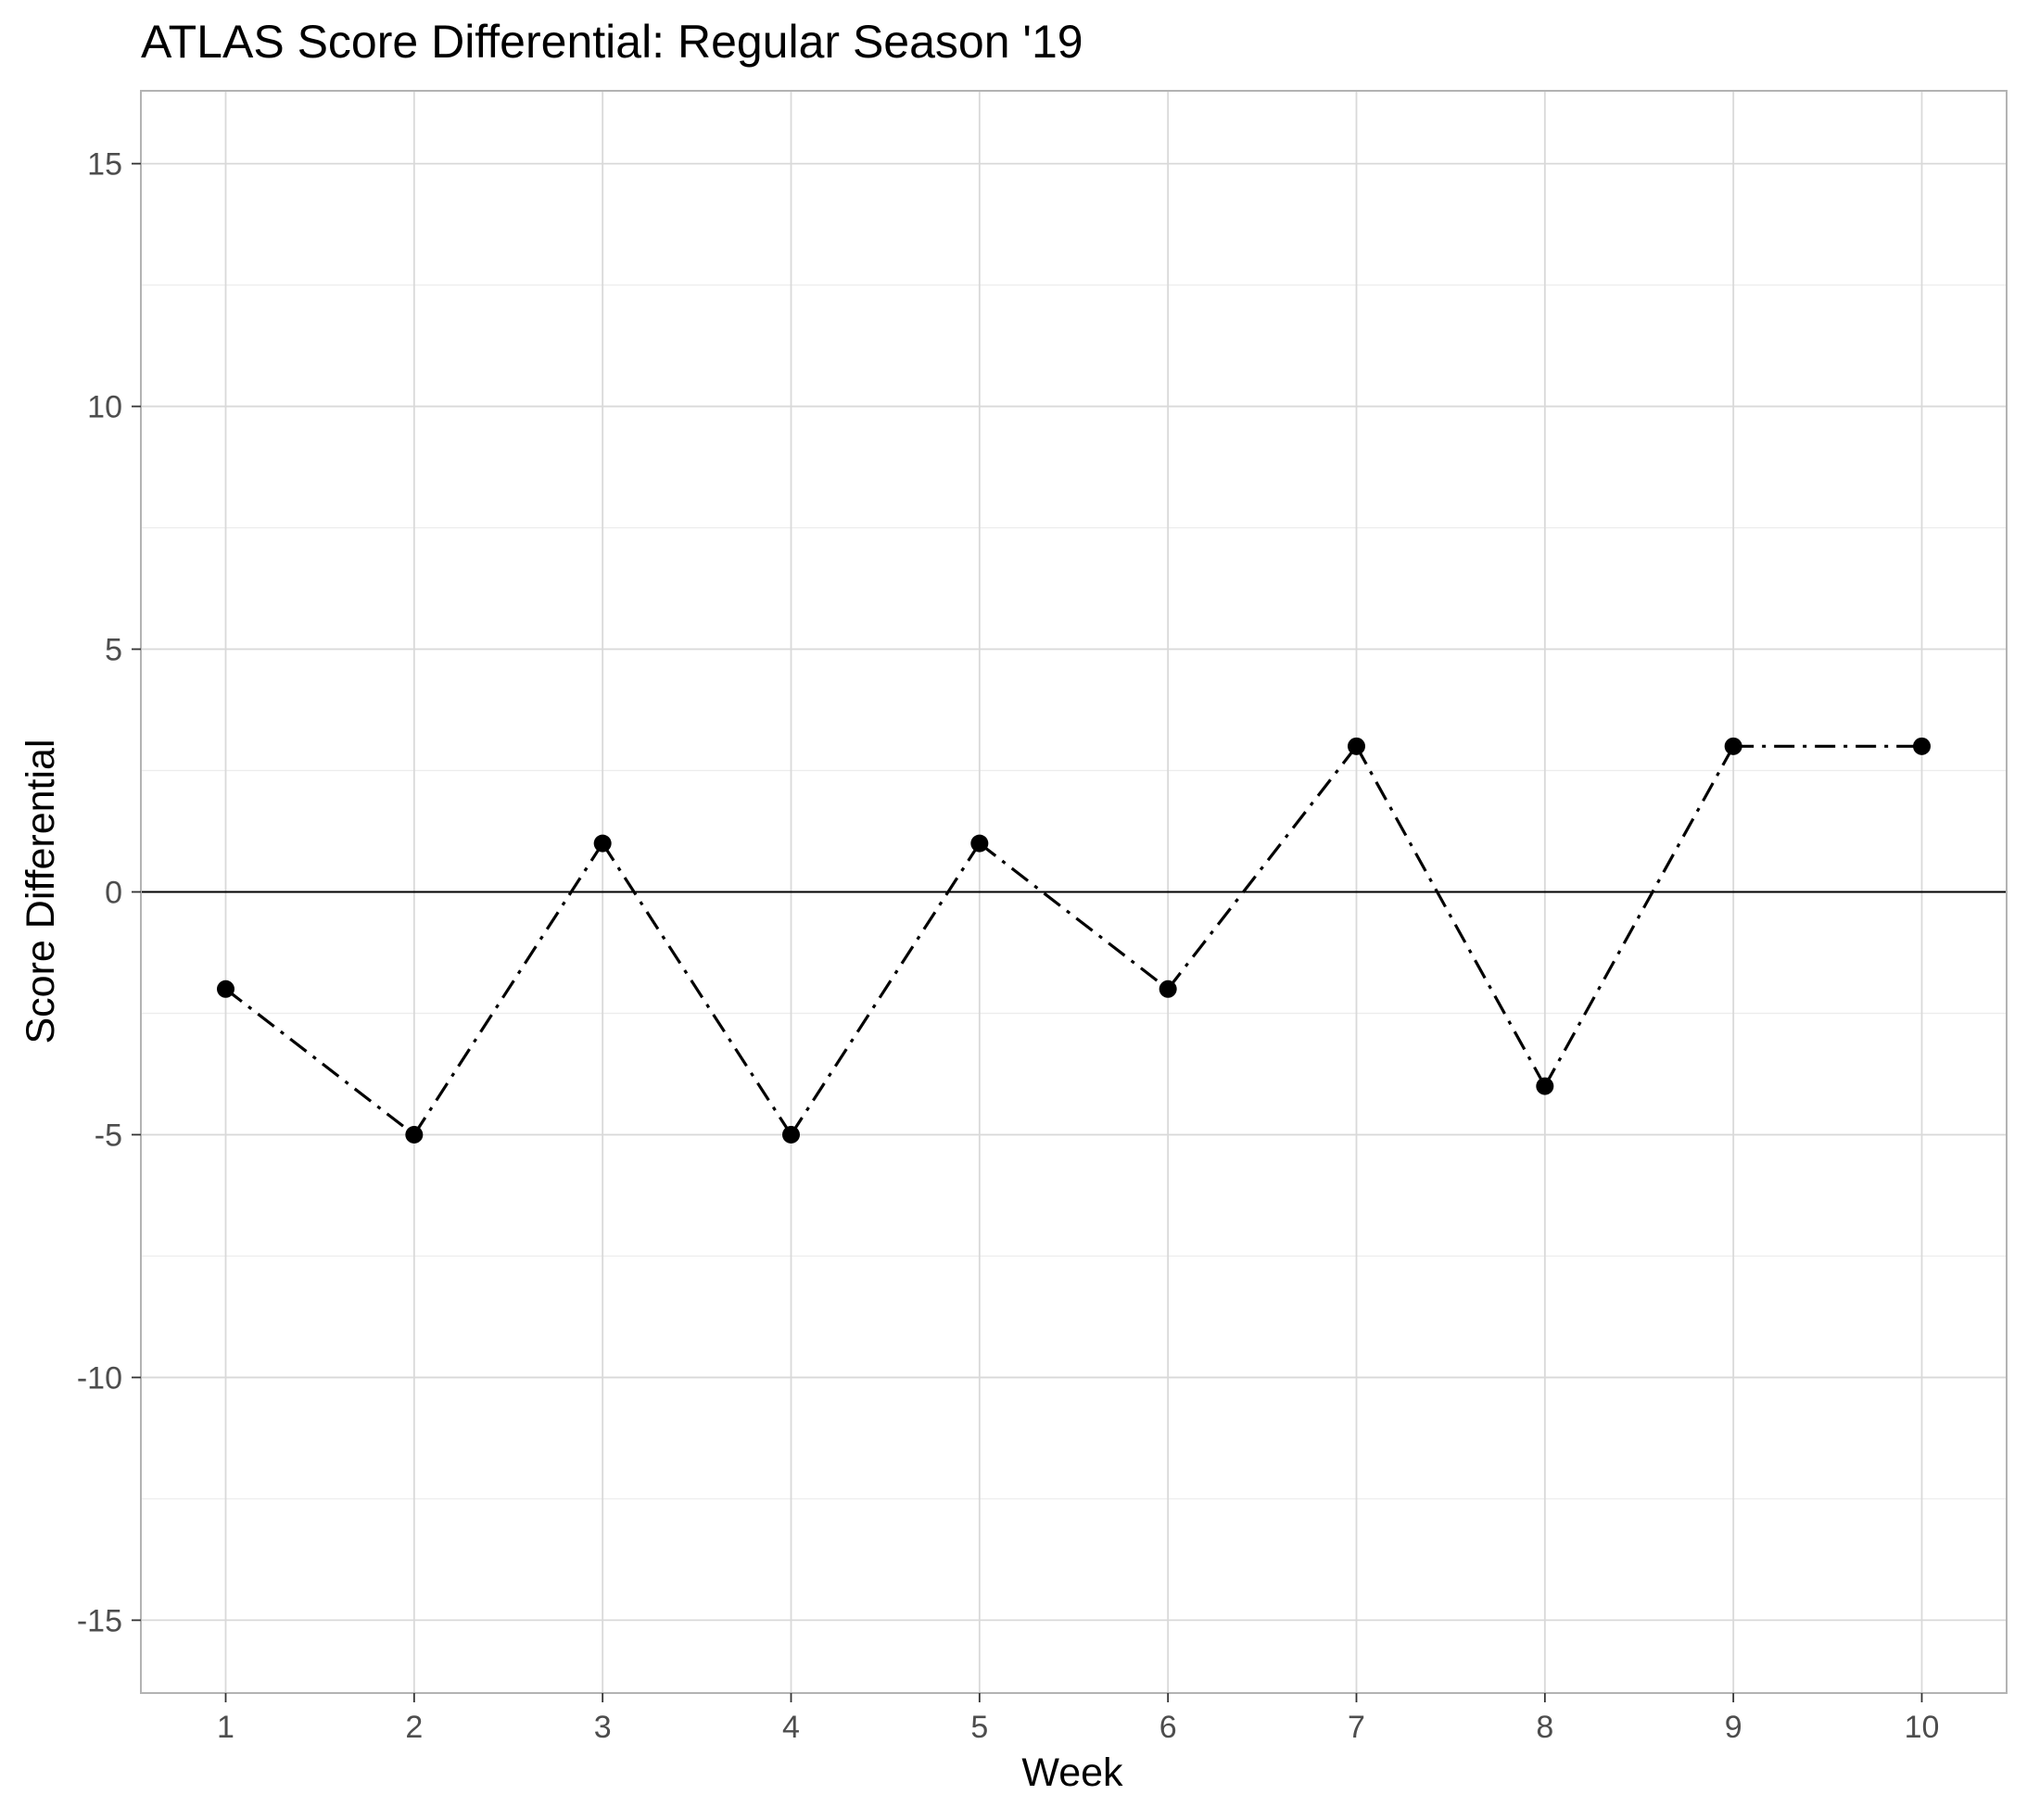 The width and height of the screenshot is (2027, 1820). Describe the element at coordinates (105, 407) in the screenshot. I see `y-tick-label: 10` at that location.